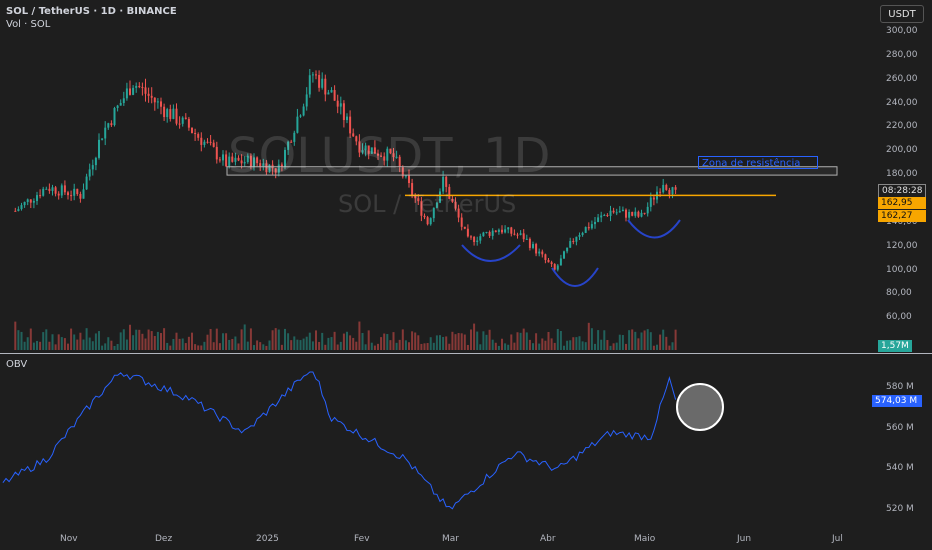 The image size is (932, 550). Describe the element at coordinates (91, 11) in the screenshot. I see `symbol-title: SOL / TetherUS · 1D · BINANCE` at that location.